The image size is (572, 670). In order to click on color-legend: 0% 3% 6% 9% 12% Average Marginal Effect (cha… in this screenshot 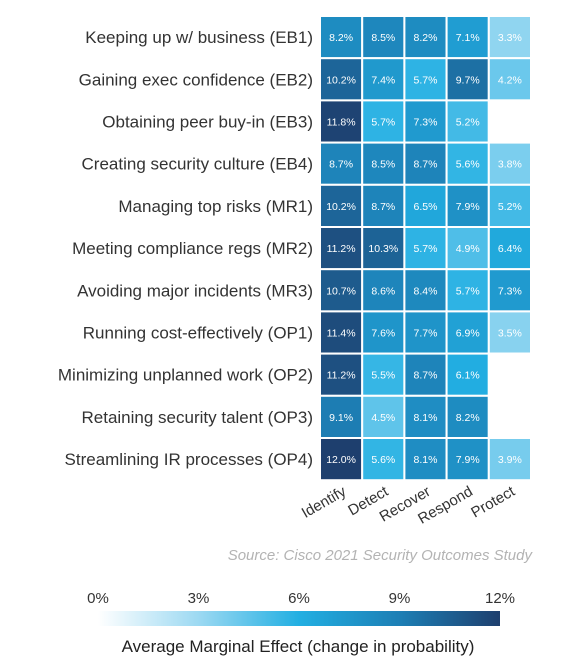, I will do `click(301, 623)`.